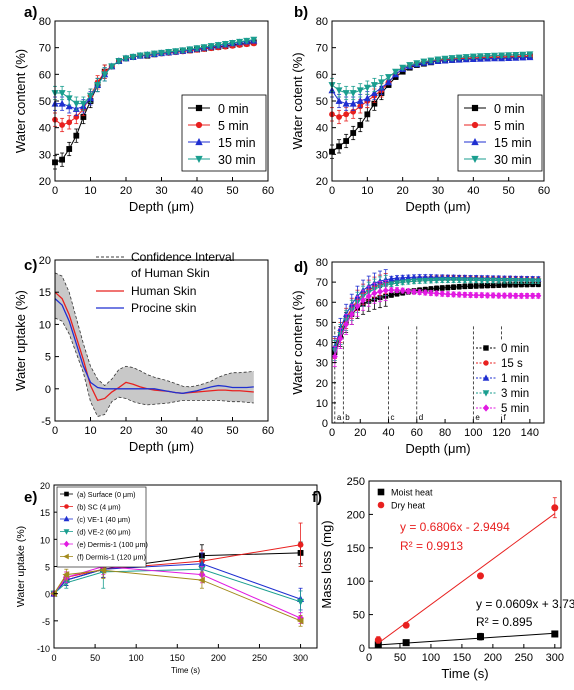  Describe the element at coordinates (515, 409) in the screenshot. I see `legend-label: 5 min` at that location.